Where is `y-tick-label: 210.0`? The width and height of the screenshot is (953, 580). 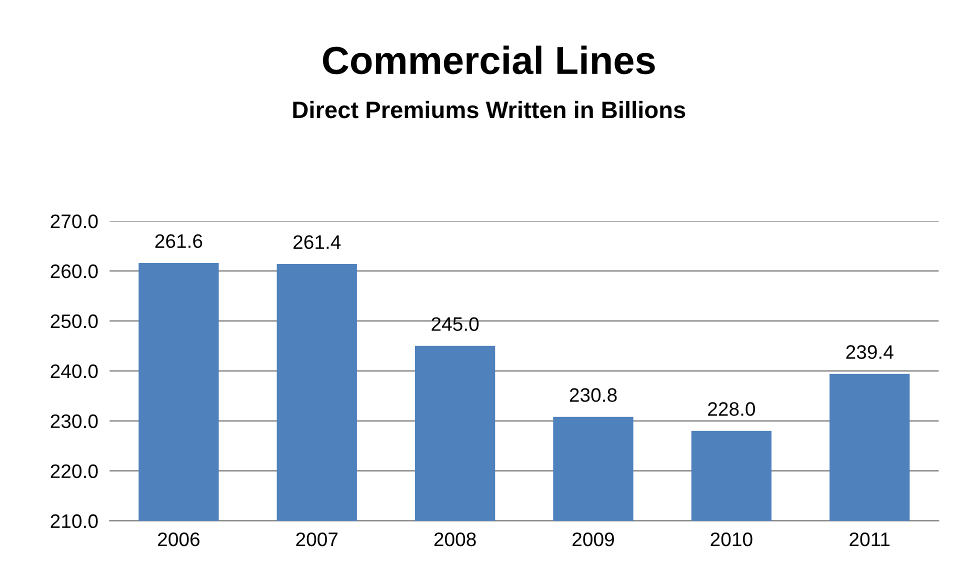
y-tick-label: 210.0 is located at coordinates (74, 521).